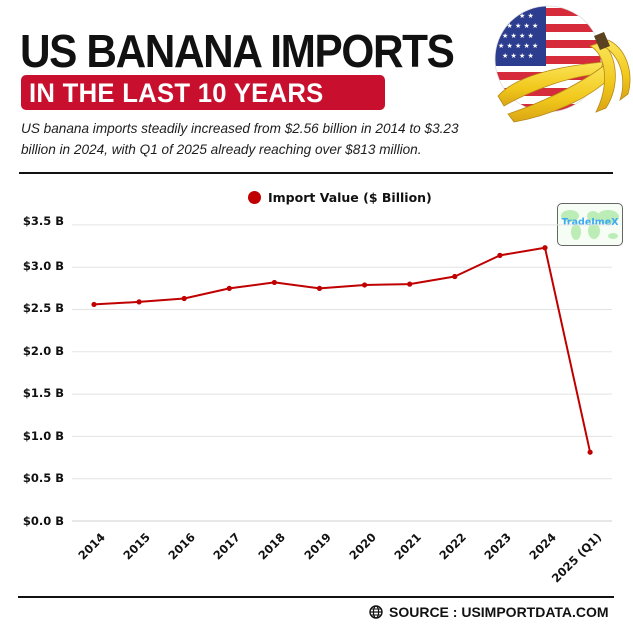  What do you see at coordinates (229, 288) in the screenshot?
I see `data-point-2017` at bounding box center [229, 288].